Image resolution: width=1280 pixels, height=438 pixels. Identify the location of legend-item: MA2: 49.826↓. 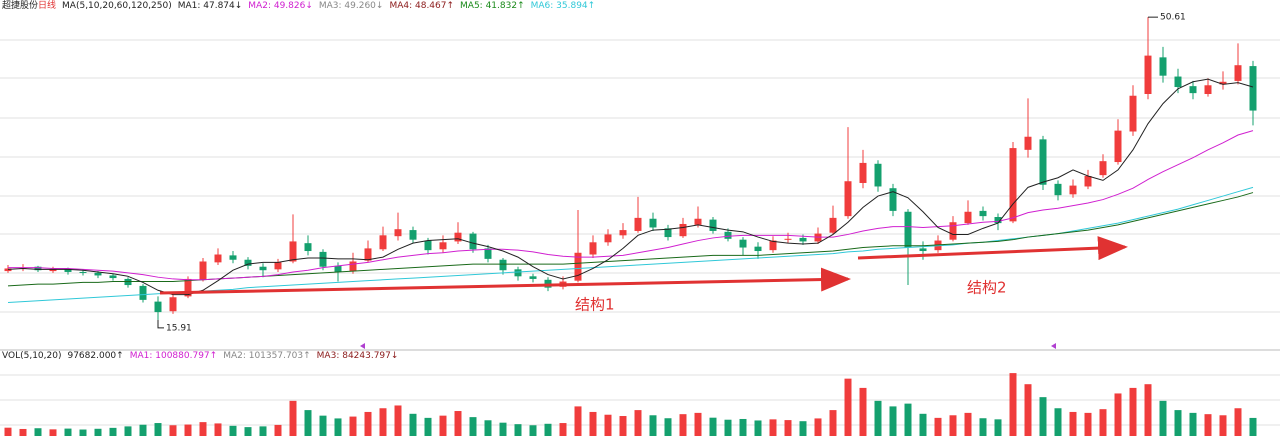
(280, 6).